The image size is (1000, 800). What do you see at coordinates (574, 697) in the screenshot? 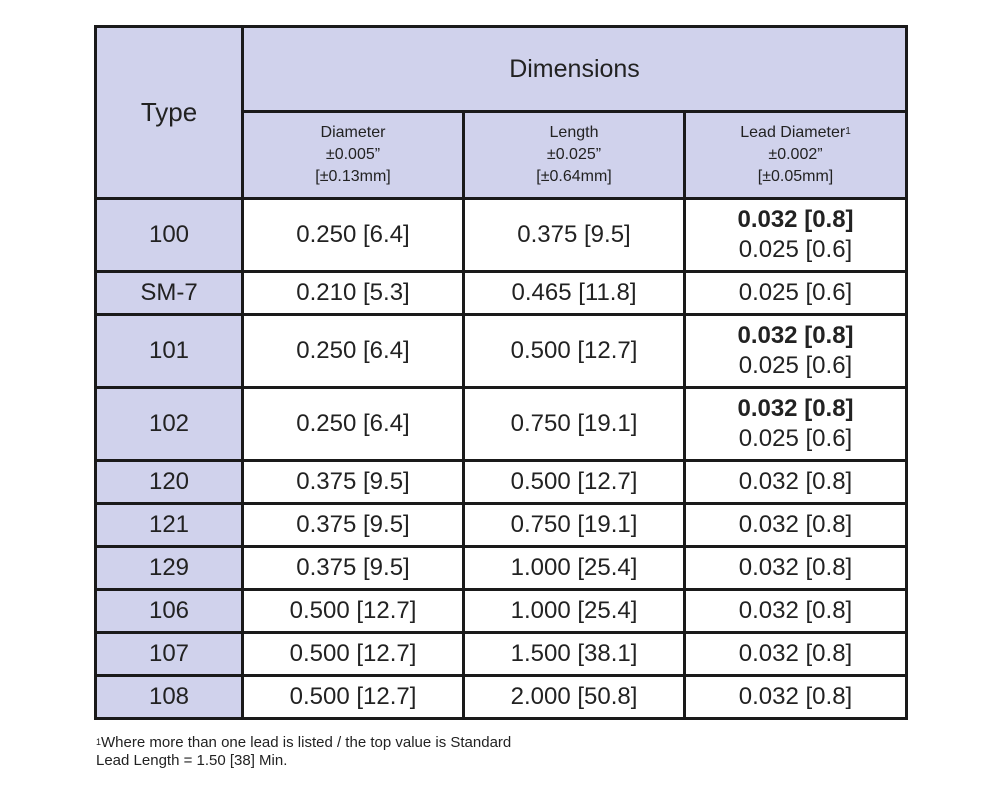
I see `length-cell: 2.000 [50.8]` at bounding box center [574, 697].